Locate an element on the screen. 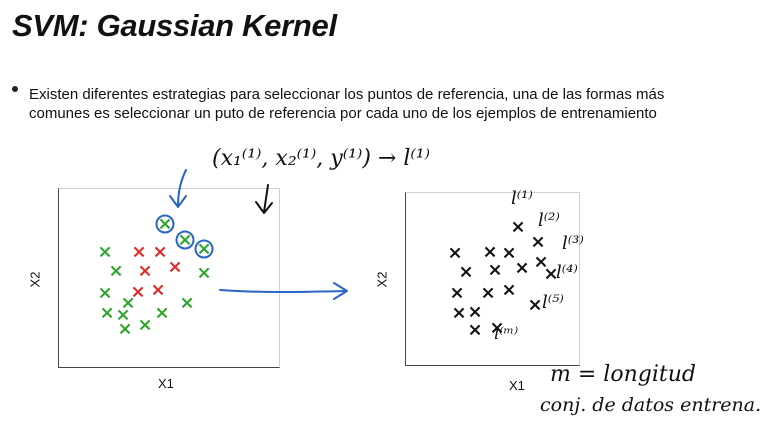  right-plot-xlabel: X1 is located at coordinates (517, 385).